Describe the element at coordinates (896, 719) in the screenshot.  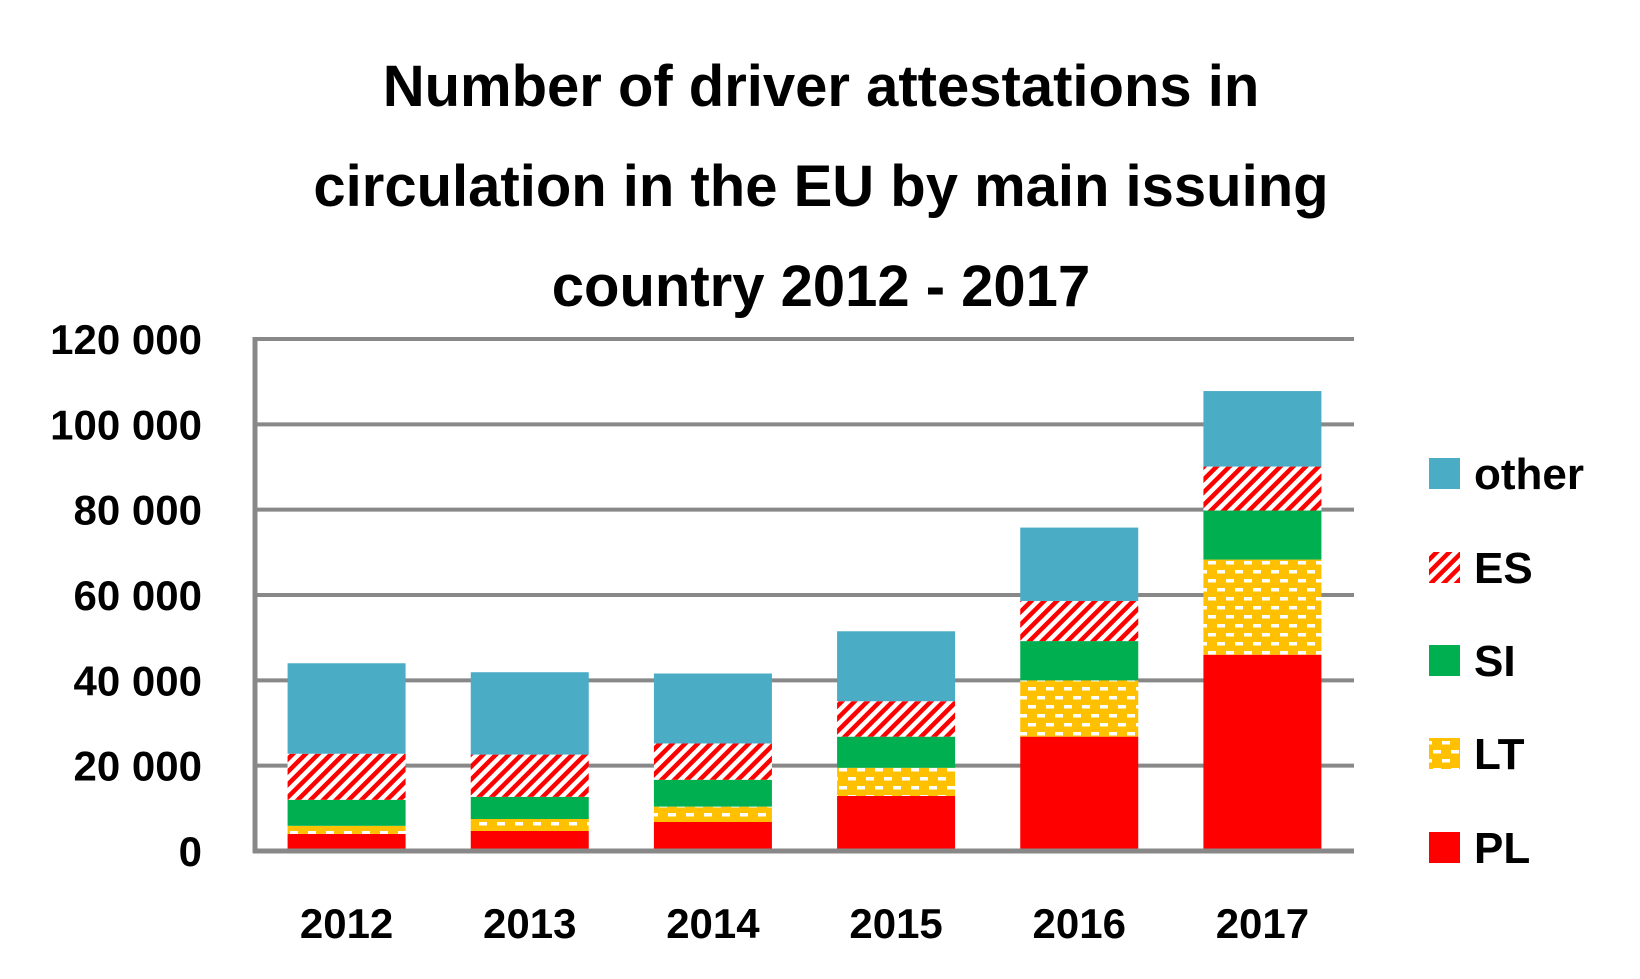
I see `bar-segment-es-2015` at that location.